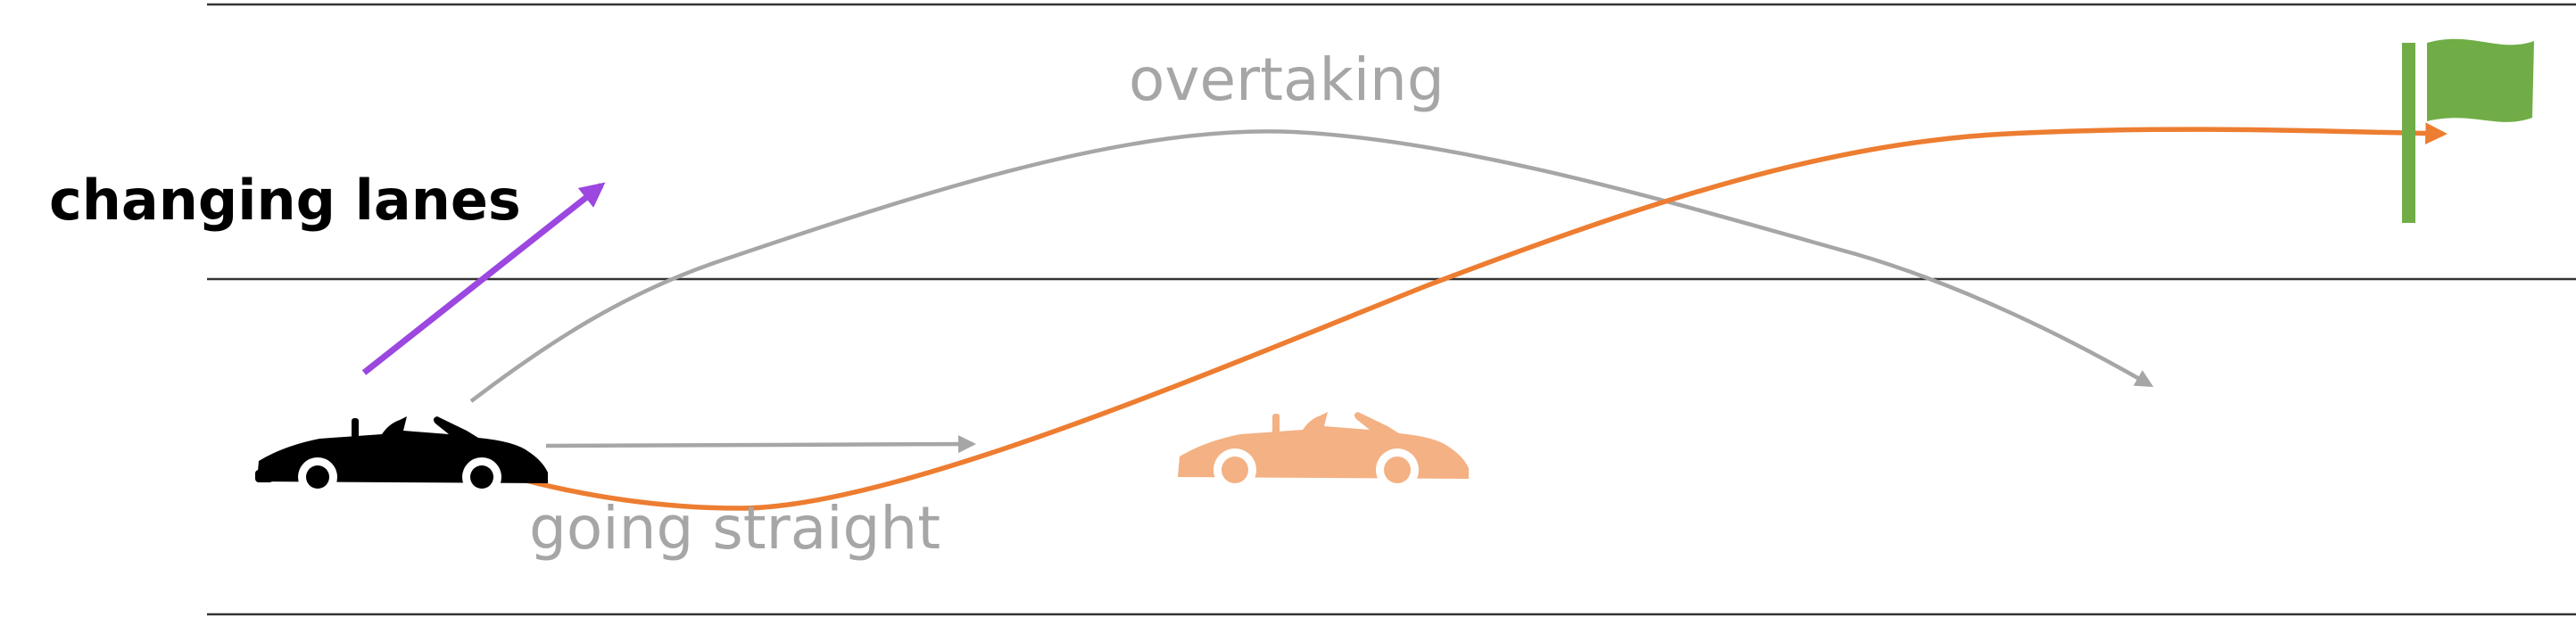  I want to click on goal-flag-icon, so click(2468, 130).